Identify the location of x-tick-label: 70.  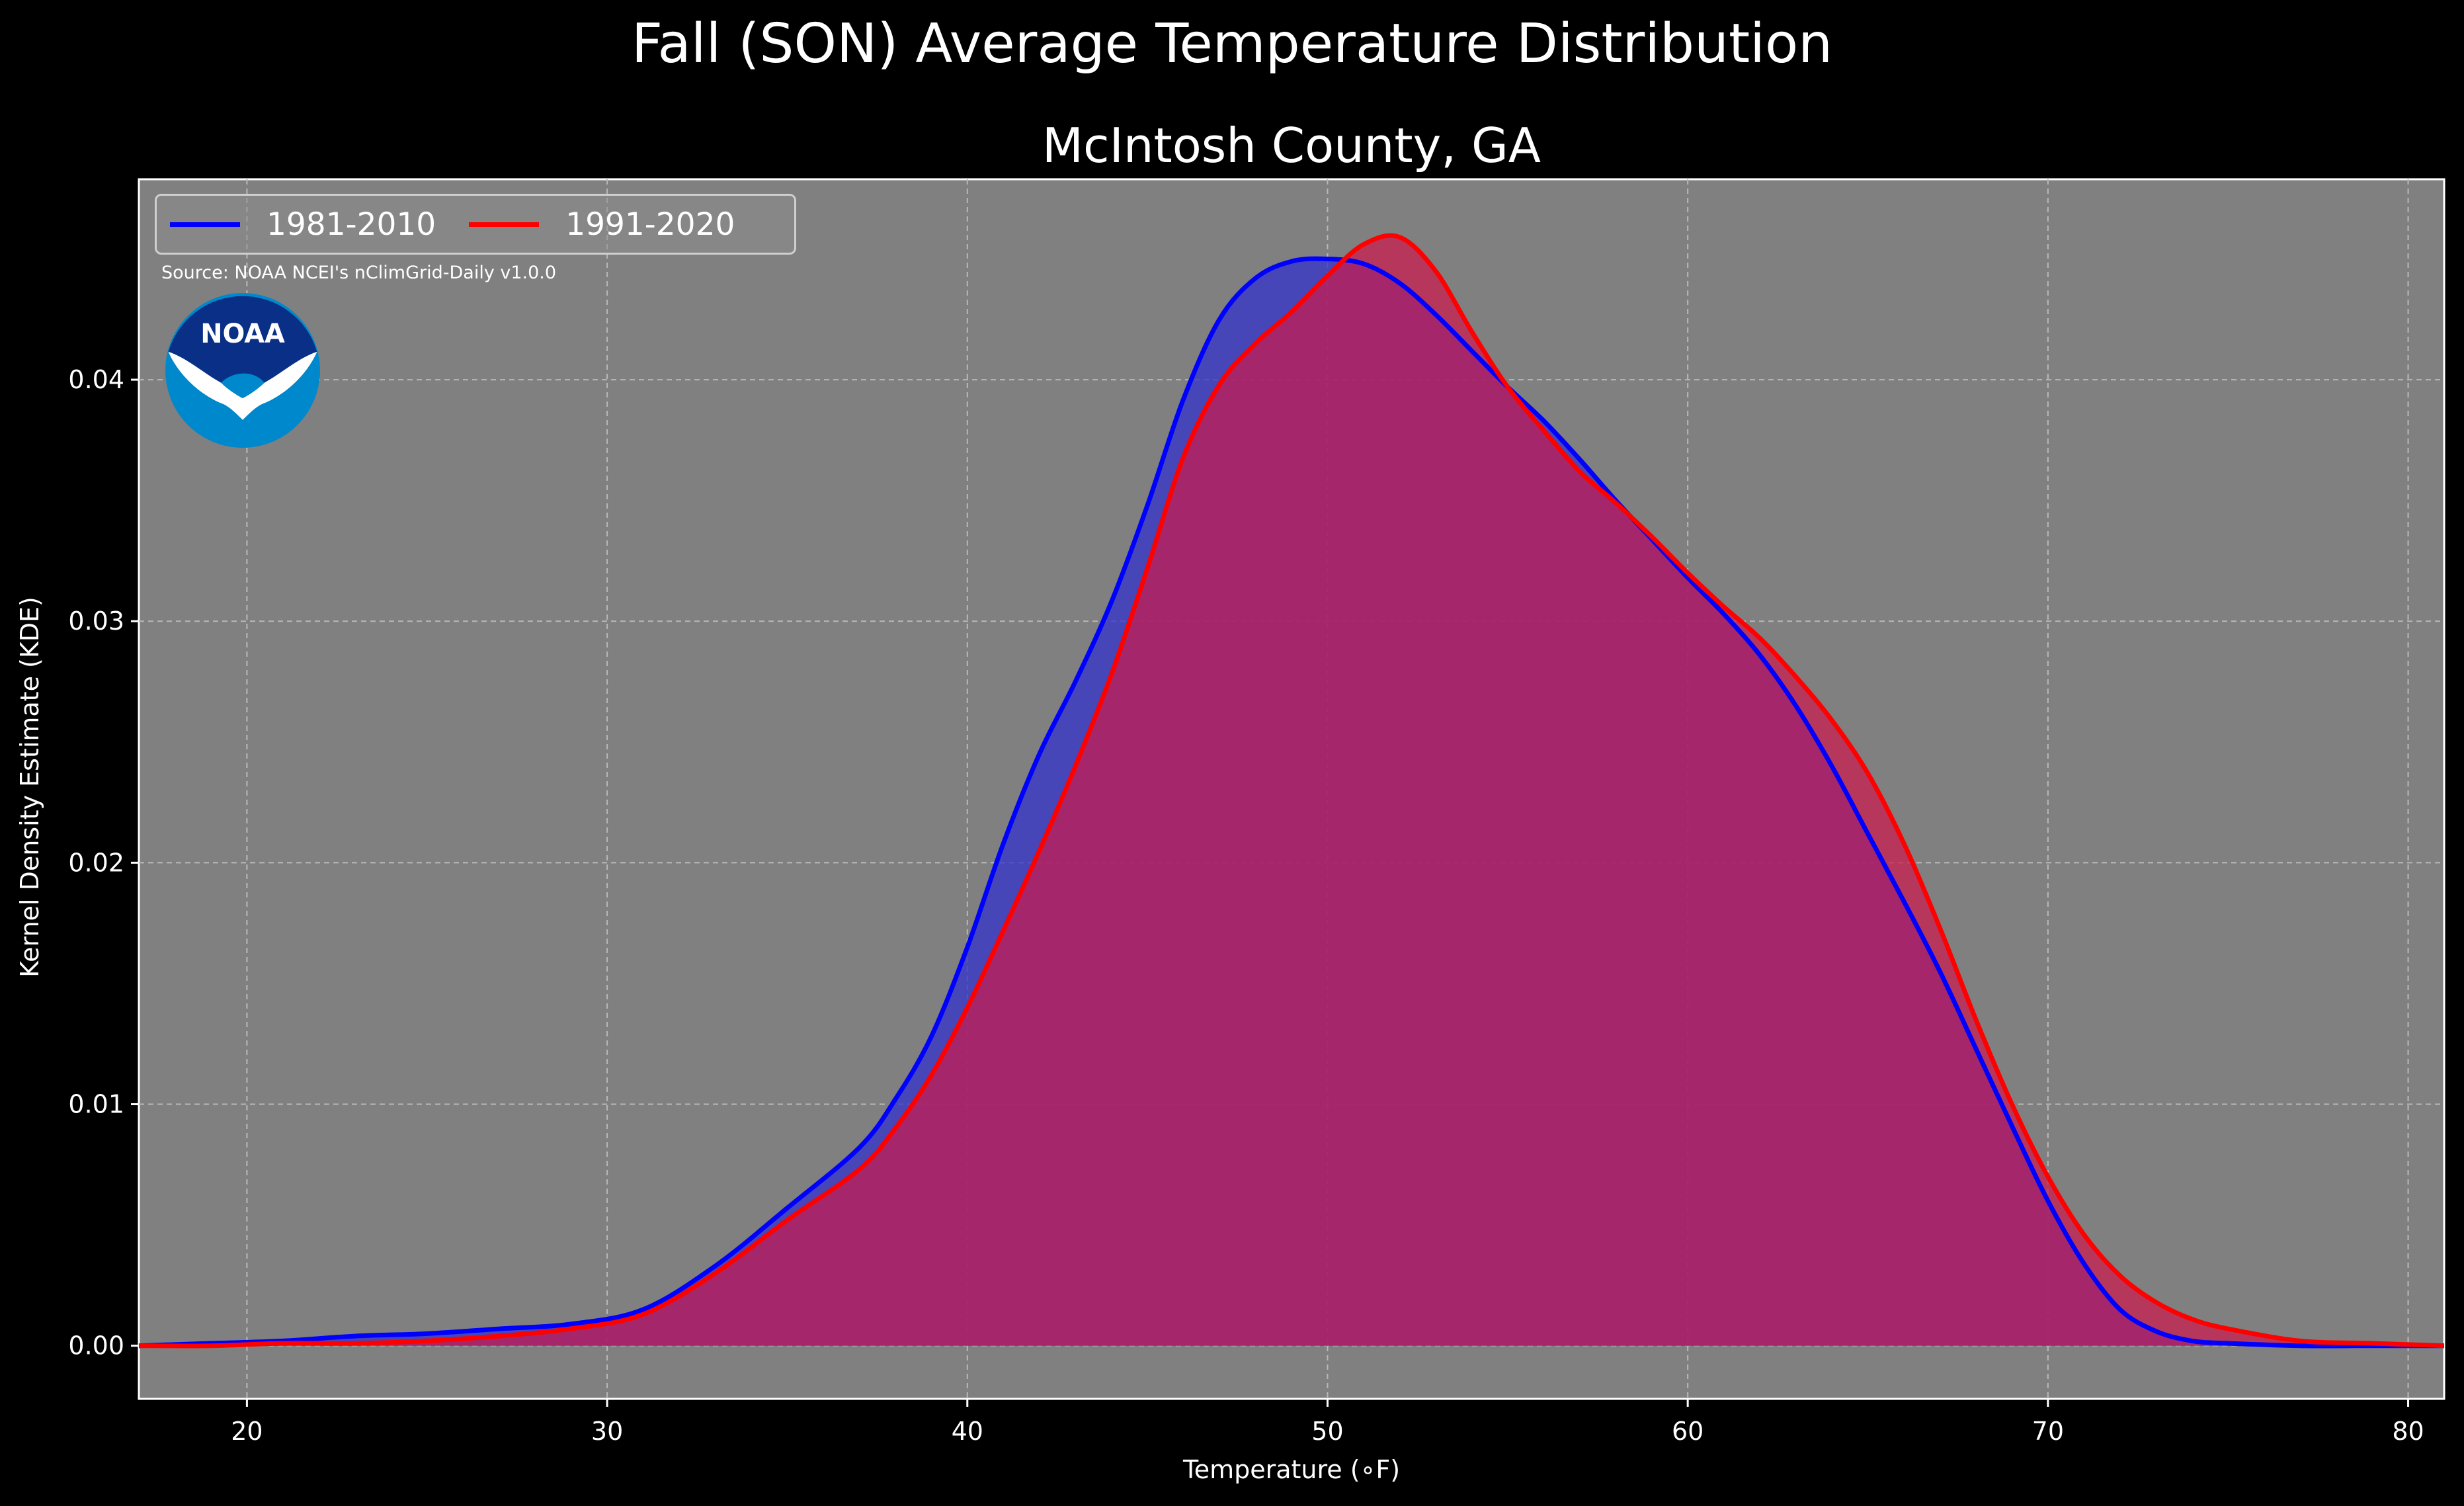
(2048, 1432).